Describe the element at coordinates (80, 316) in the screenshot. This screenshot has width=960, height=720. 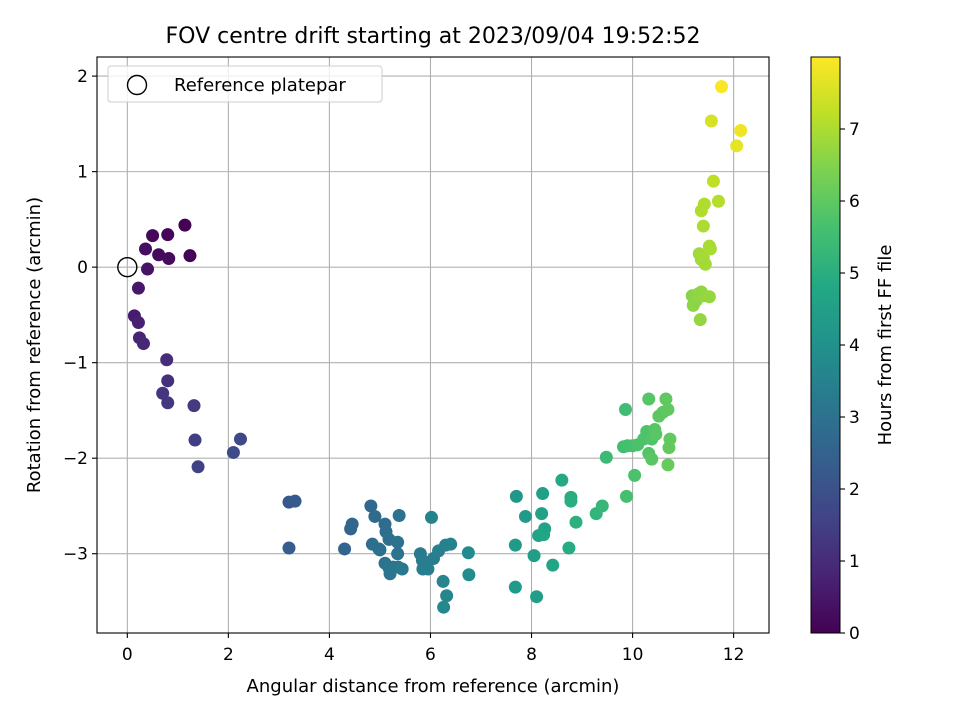
I see `y-axis-ticks: 2 1 0 −1 −2 −3` at that location.